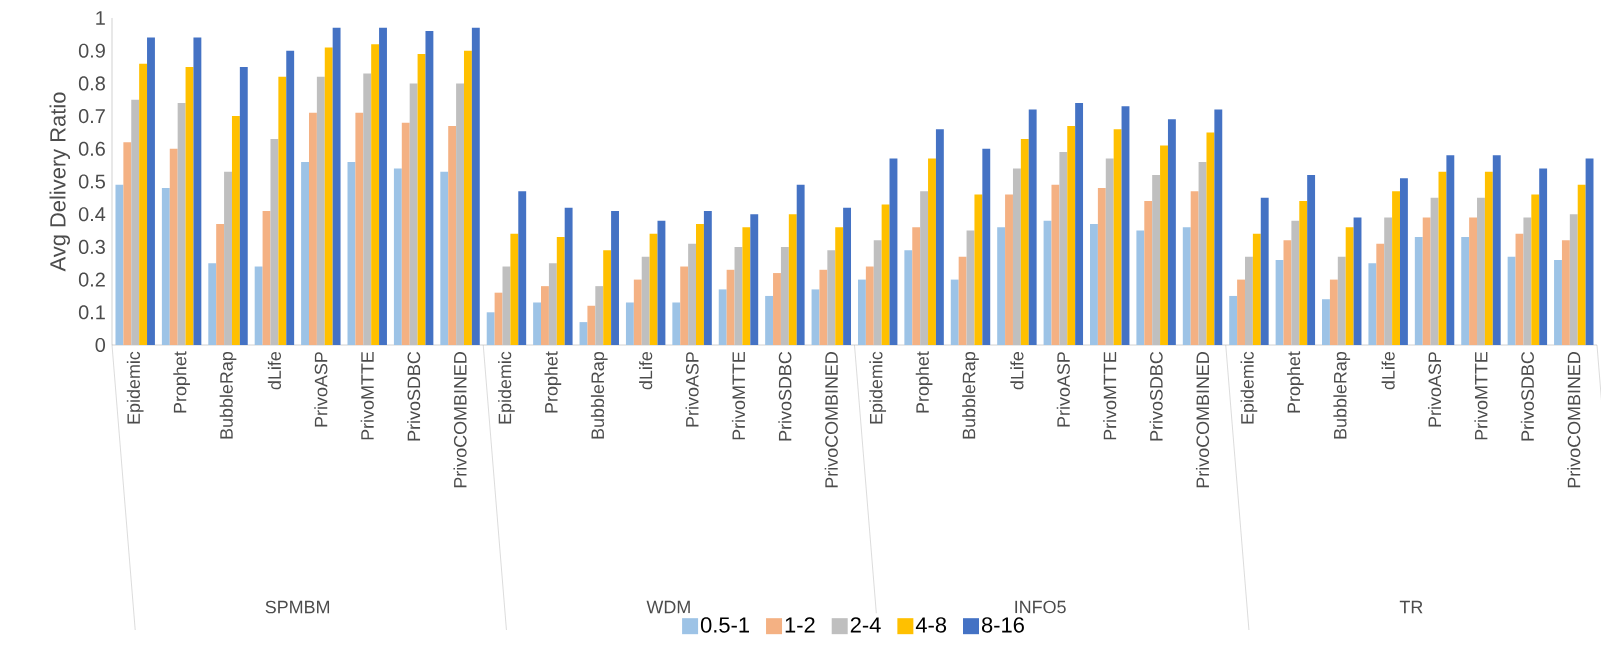  Describe the element at coordinates (1411, 607) in the screenshot. I see `text: TR` at that location.